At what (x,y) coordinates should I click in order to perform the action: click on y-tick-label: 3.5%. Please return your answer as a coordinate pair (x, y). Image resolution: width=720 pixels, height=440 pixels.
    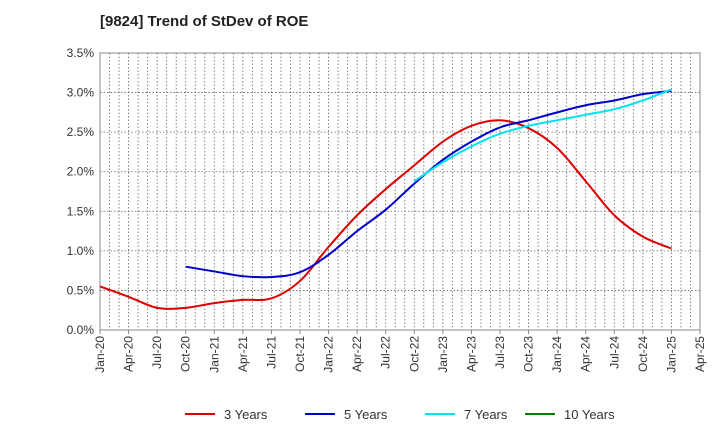
    Looking at the image, I should click on (81, 53).